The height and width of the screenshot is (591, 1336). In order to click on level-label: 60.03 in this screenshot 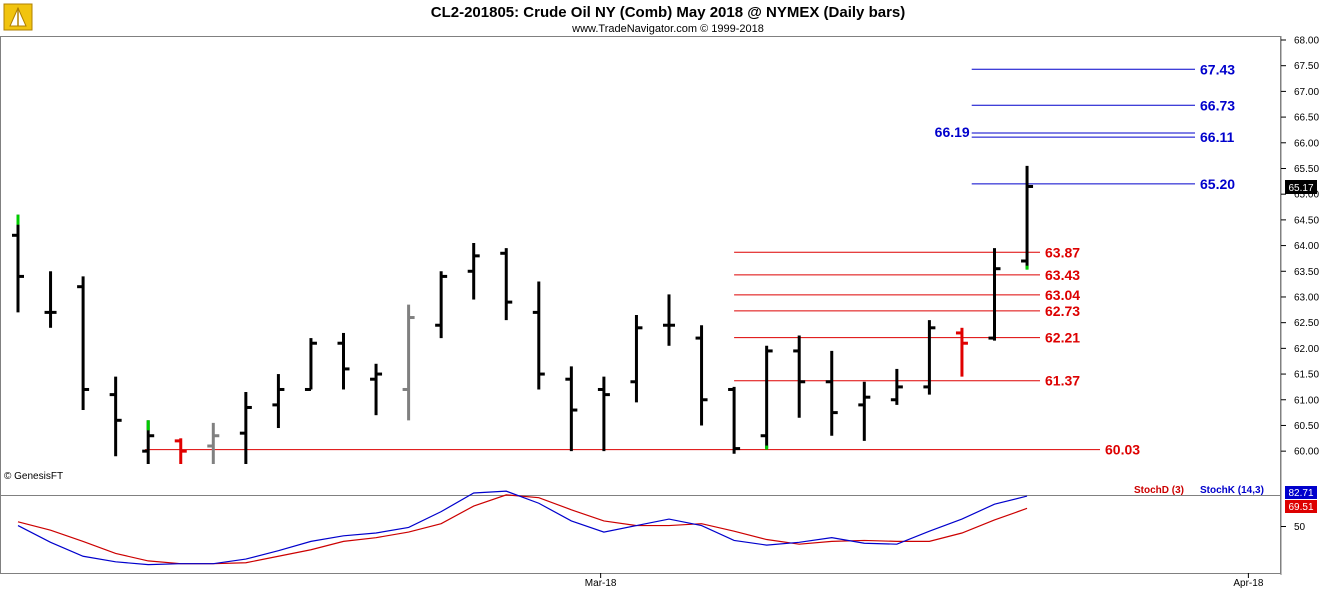, I will do `click(1122, 450)`.